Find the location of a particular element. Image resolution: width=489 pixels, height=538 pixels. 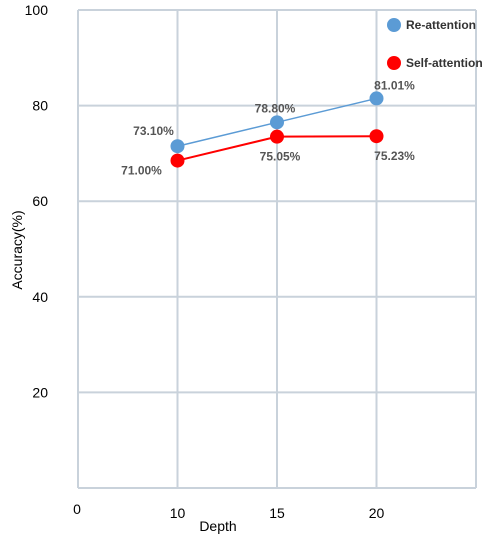

x-tick-label: 20 is located at coordinates (377, 513).